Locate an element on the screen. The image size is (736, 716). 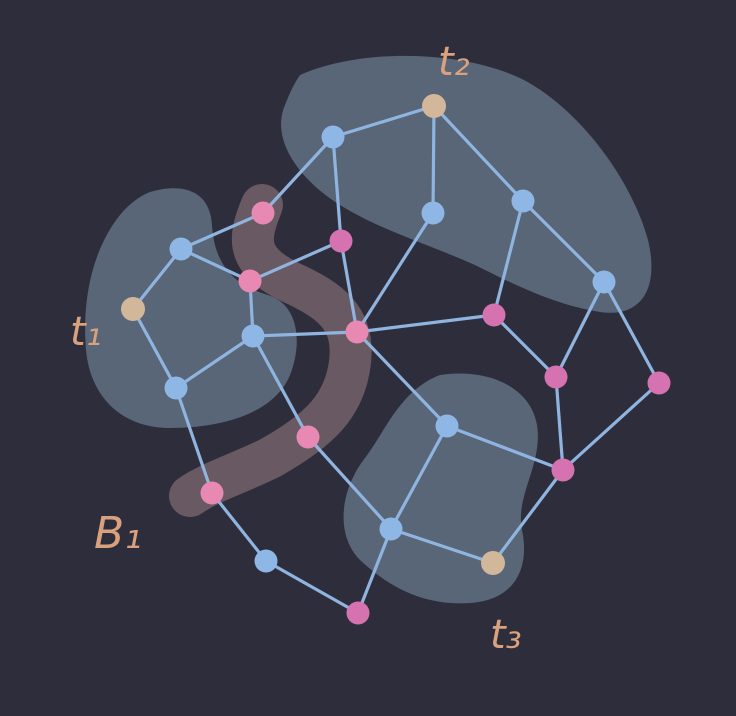
edge-t-y is located at coordinates (374, 571).